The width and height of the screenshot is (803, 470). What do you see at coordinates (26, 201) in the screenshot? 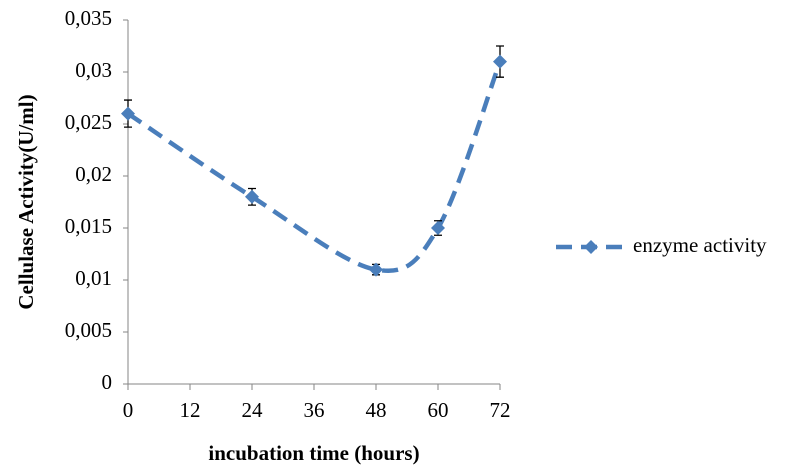
I see `y-axis-title: Cellulase Activity(U/ml)` at bounding box center [26, 201].